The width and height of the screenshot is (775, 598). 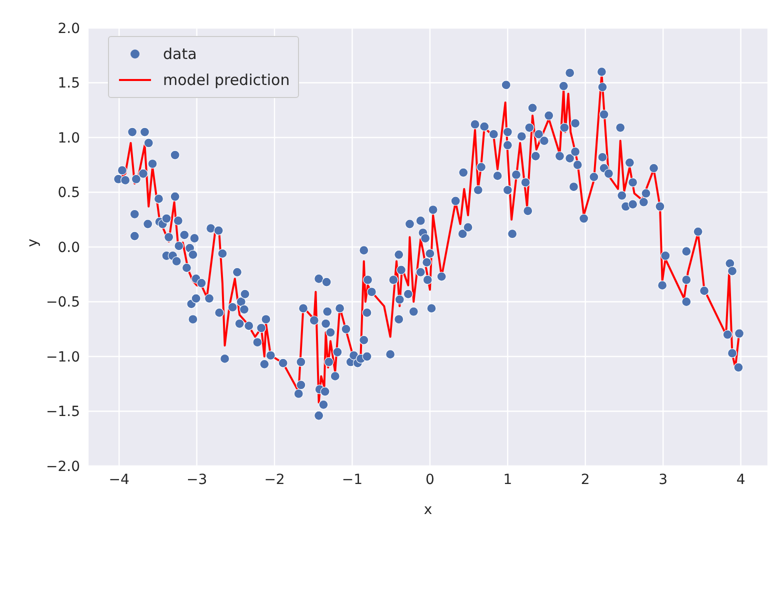 What do you see at coordinates (741, 480) in the screenshot?
I see `x-tick-label: 4` at bounding box center [741, 480].